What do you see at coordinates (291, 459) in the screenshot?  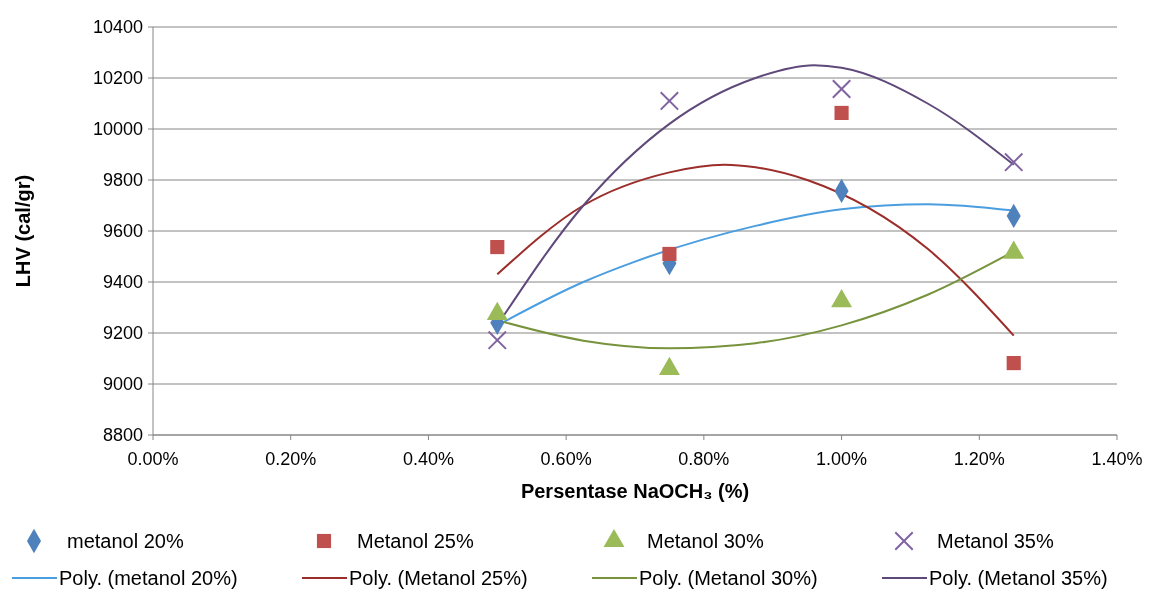 I see `x-tick-label: 0.20%` at bounding box center [291, 459].